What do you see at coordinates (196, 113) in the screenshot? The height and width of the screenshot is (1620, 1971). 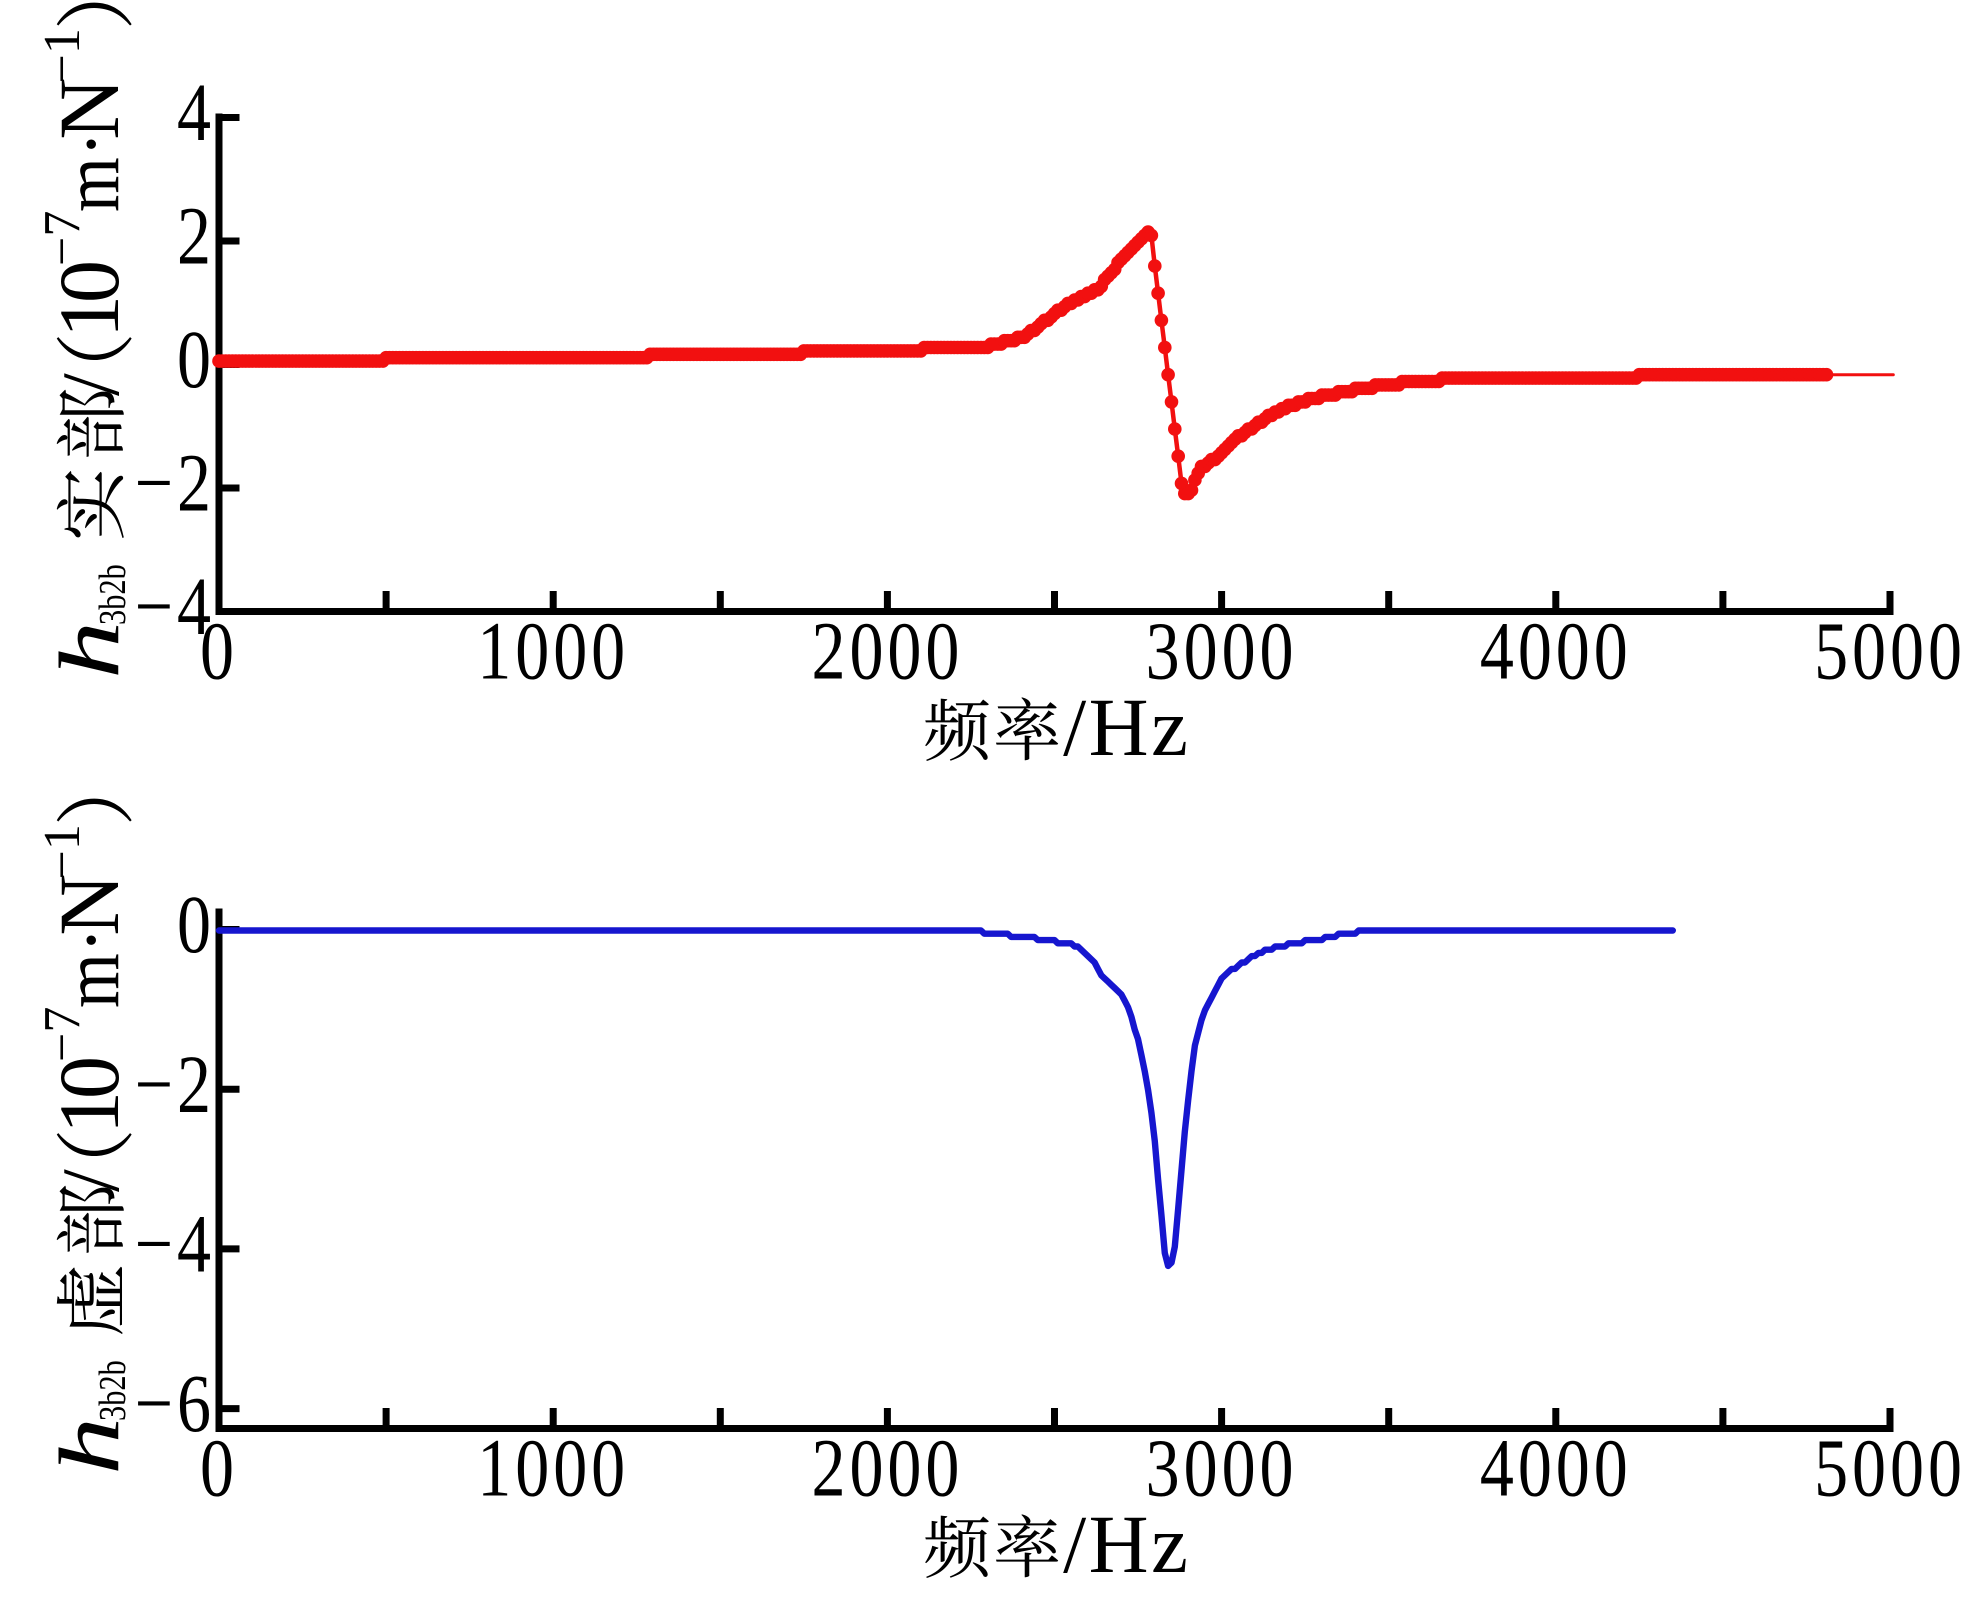 I see `svg-text: 4` at bounding box center [196, 113].